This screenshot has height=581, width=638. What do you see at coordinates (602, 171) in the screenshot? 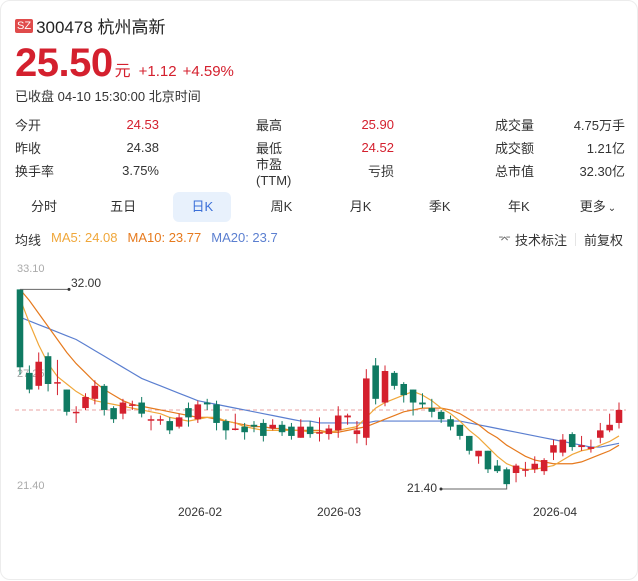
I see `stat-value: 32.30亿` at bounding box center [602, 171].